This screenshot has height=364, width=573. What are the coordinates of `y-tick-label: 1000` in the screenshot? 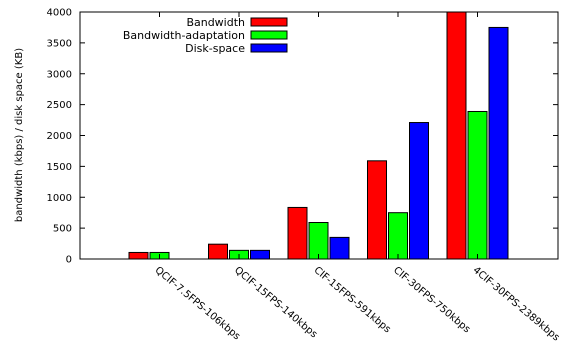 It's located at (59, 198).